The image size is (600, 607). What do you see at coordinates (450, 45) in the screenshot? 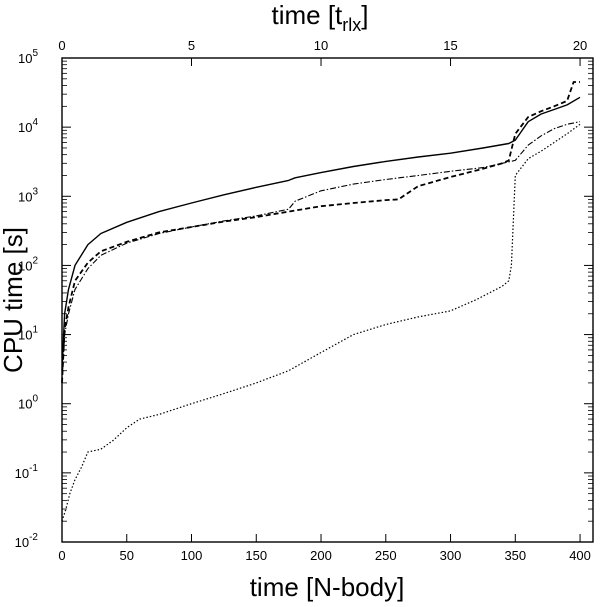
I see `x2-tick-label: 15` at bounding box center [450, 45].